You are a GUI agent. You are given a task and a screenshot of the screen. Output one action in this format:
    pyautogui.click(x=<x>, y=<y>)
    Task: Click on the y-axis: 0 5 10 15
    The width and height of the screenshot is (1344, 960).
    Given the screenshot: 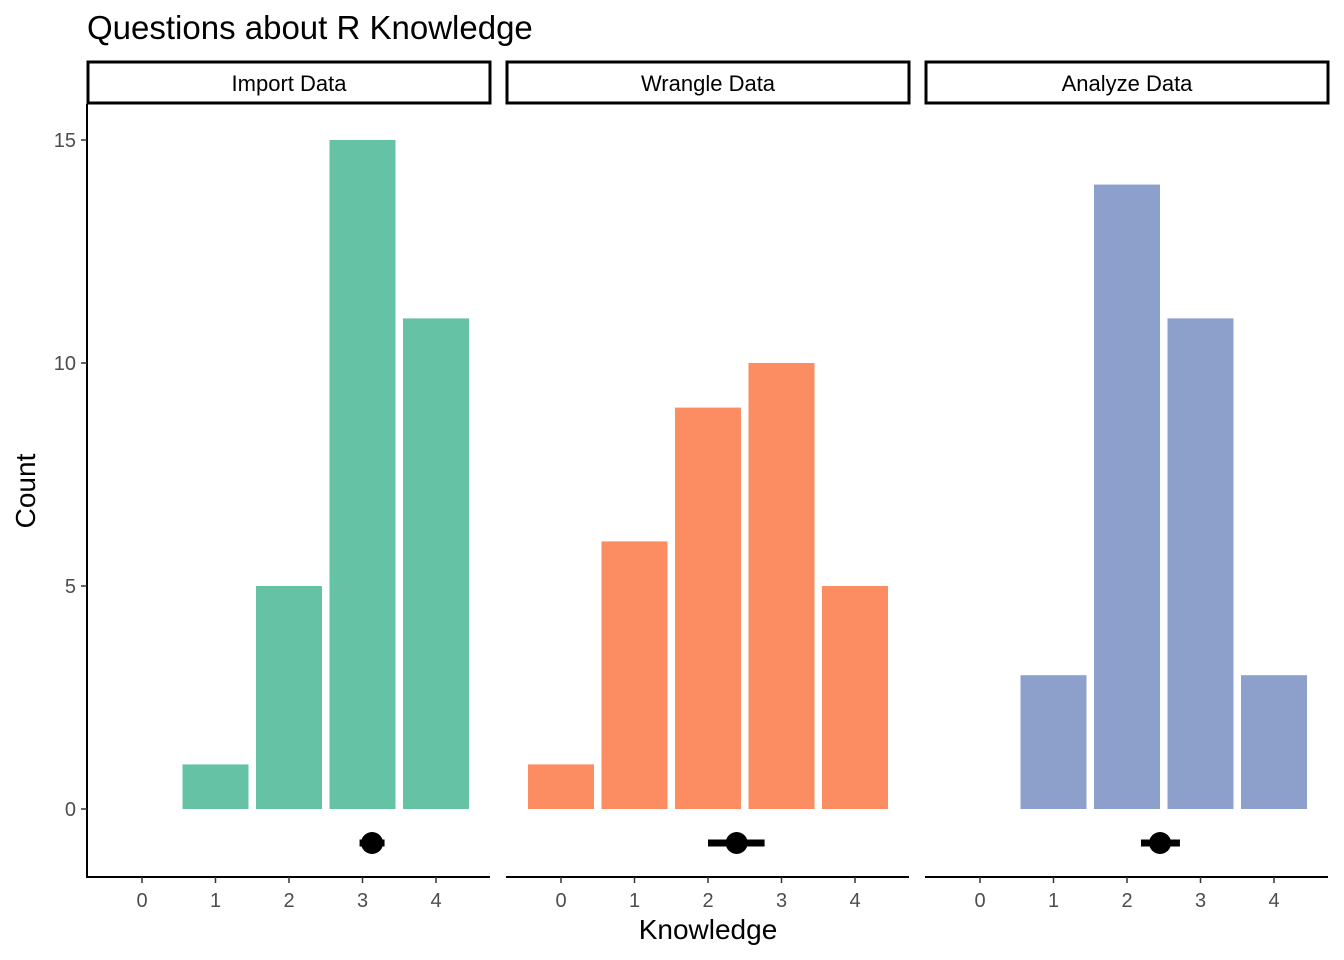 What is the action you would take?
    pyautogui.click(x=71, y=491)
    